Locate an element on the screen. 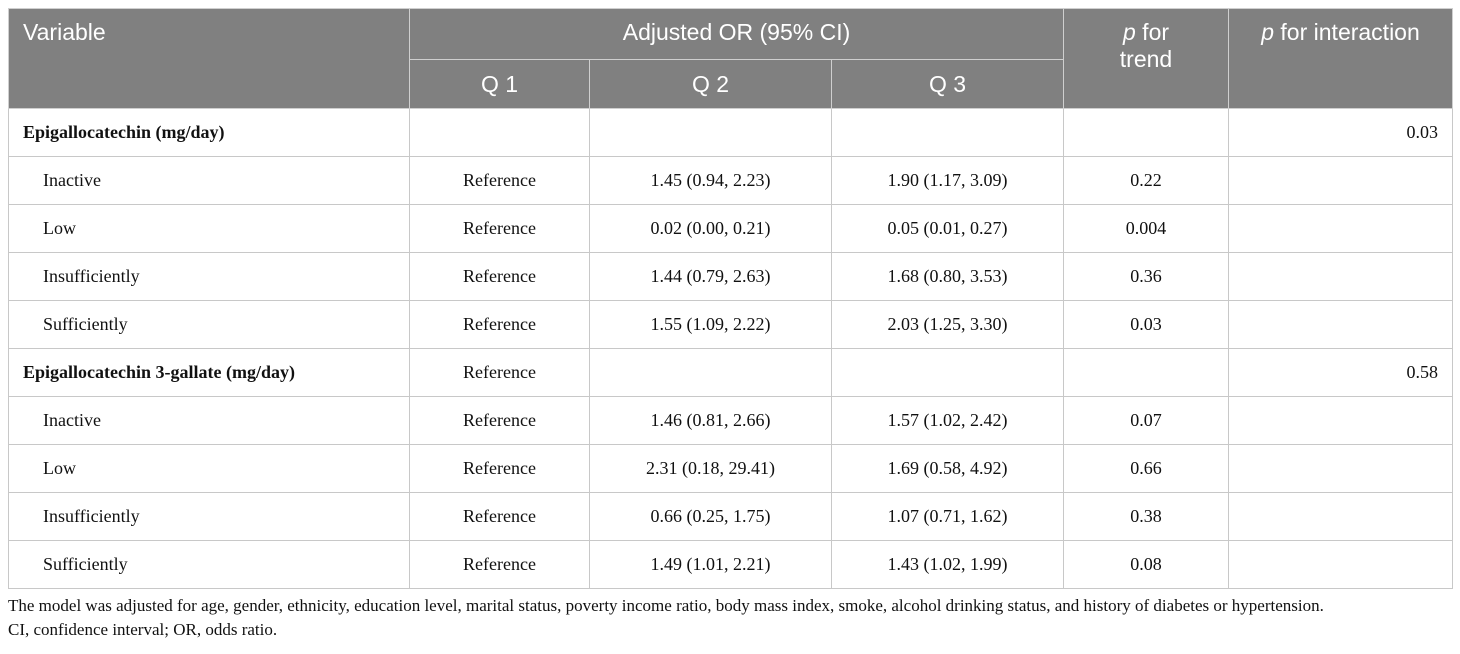 This screenshot has height=654, width=1460. cell-p-trend: 0.08 is located at coordinates (1146, 564).